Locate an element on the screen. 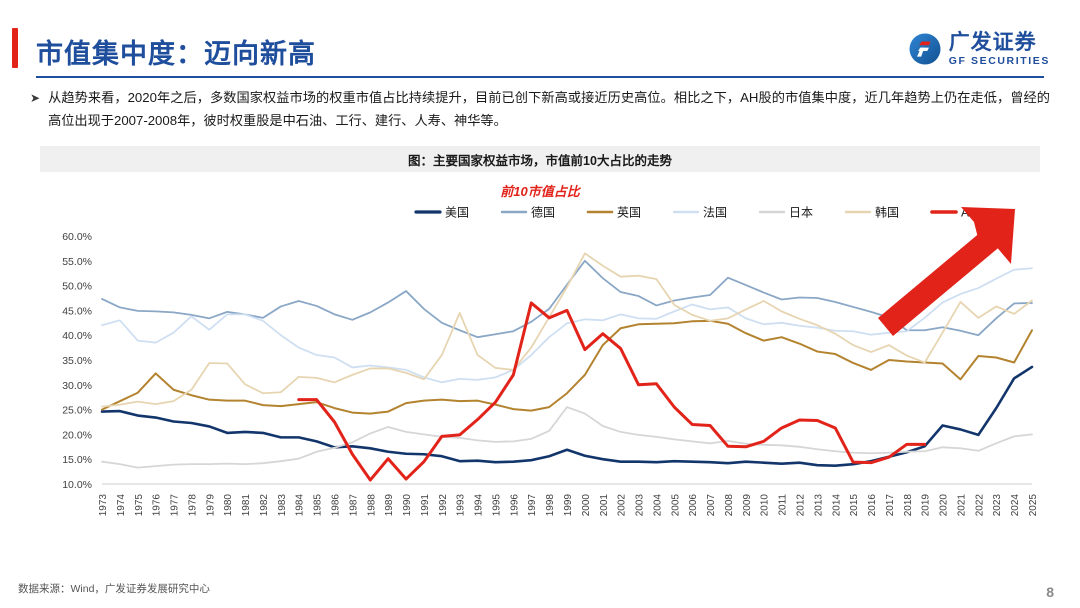 The height and width of the screenshot is (608, 1080). x-tick-label: 2014 is located at coordinates (836, 505).